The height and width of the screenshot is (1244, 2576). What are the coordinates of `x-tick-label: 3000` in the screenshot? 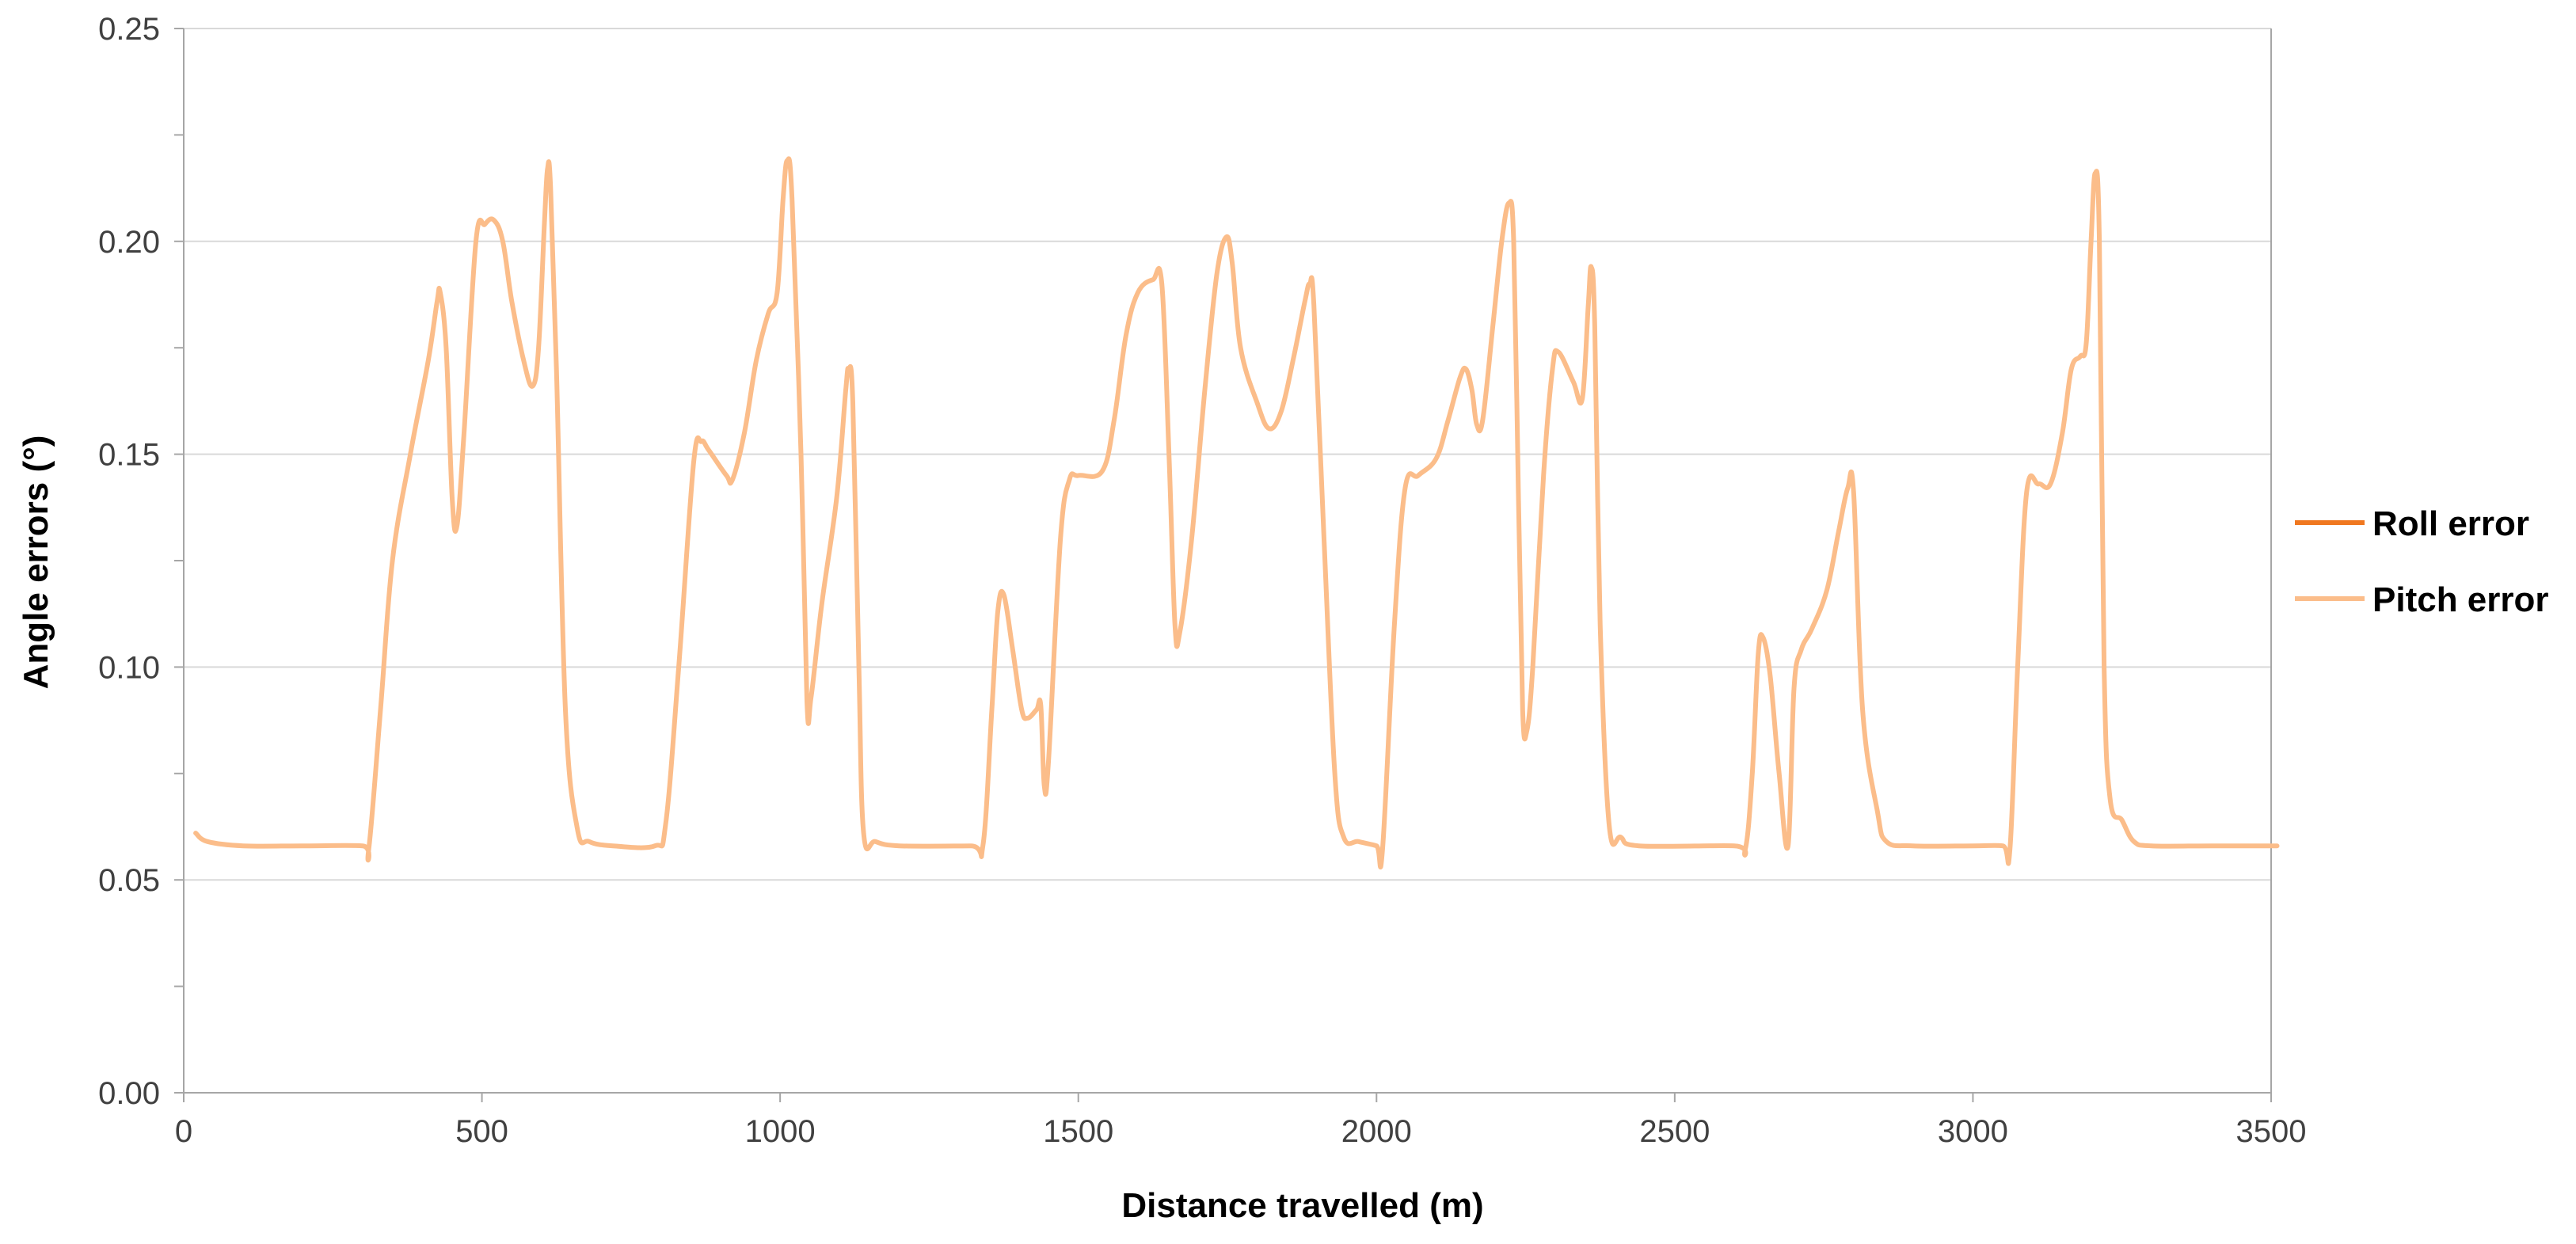 It's located at (1973, 1131).